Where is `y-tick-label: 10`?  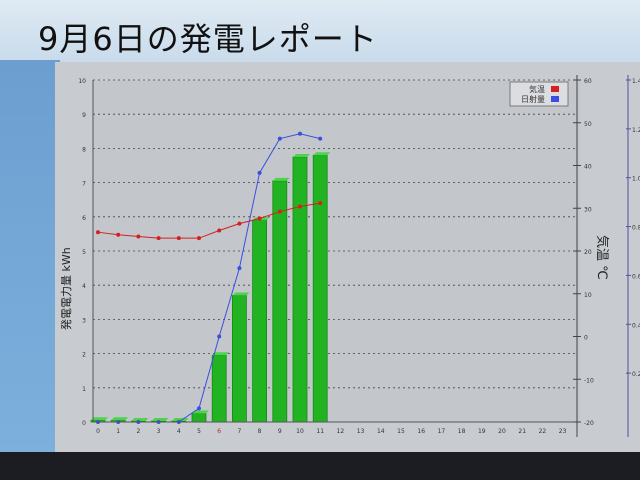 y-tick-label: 10 is located at coordinates (82, 81).